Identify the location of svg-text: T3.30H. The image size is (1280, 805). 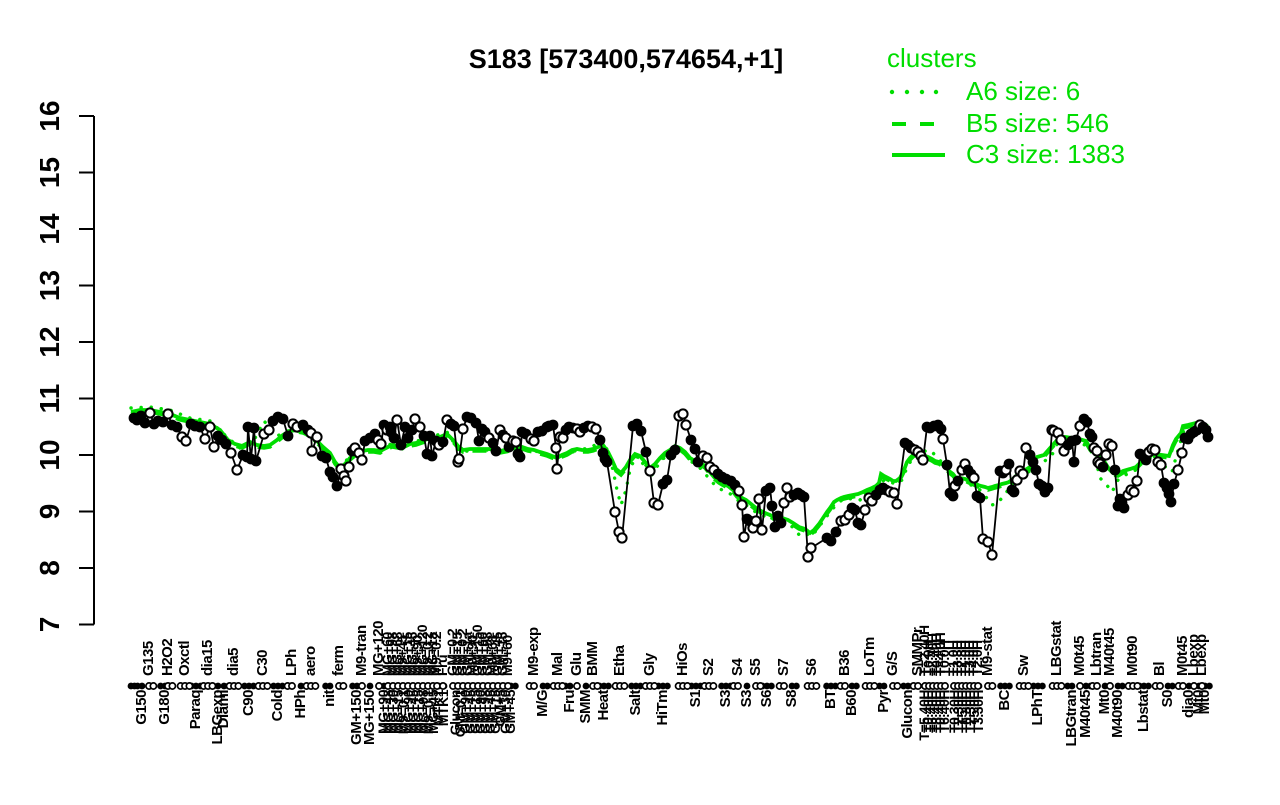
(978, 711).